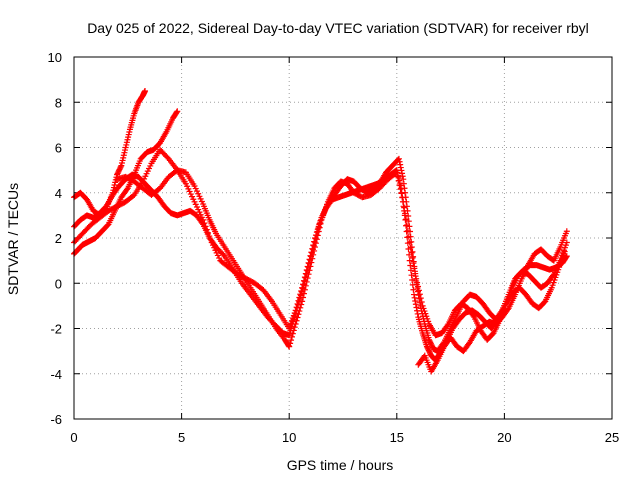 Image resolution: width=640 pixels, height=480 pixels. What do you see at coordinates (58, 238) in the screenshot?
I see `y-tick-label: 2` at bounding box center [58, 238].